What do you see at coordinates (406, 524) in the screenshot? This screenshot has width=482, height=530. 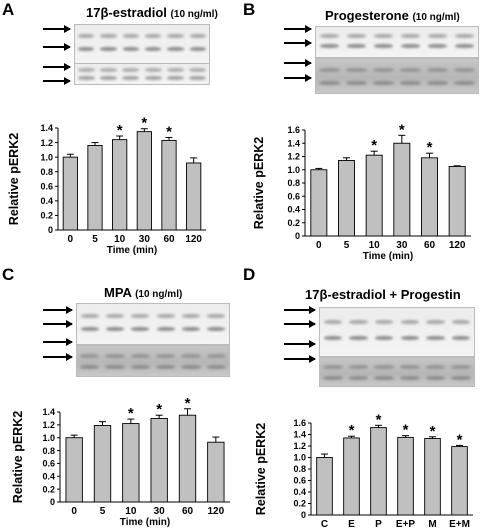 I see `x-tick-label: E+P` at bounding box center [406, 524].